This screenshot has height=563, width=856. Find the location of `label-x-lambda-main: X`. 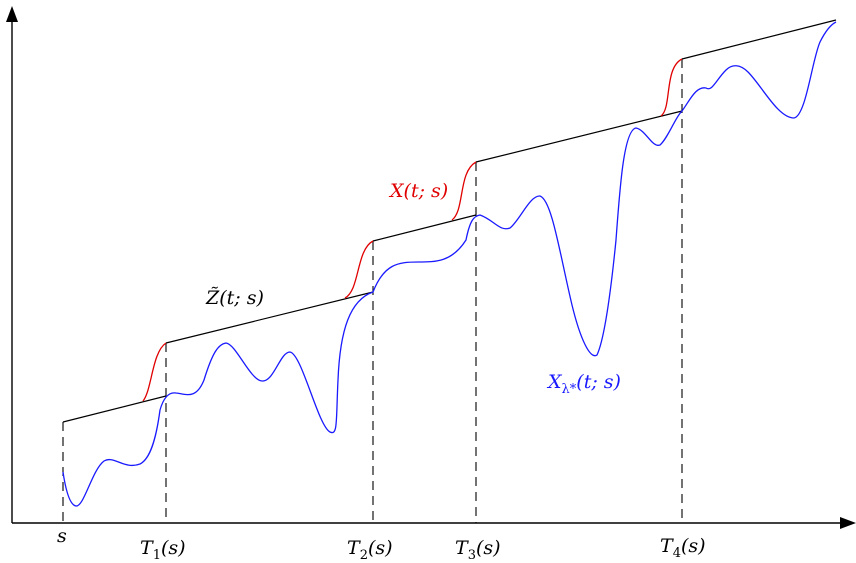

label-x-lambda-main: X is located at coordinates (554, 382).